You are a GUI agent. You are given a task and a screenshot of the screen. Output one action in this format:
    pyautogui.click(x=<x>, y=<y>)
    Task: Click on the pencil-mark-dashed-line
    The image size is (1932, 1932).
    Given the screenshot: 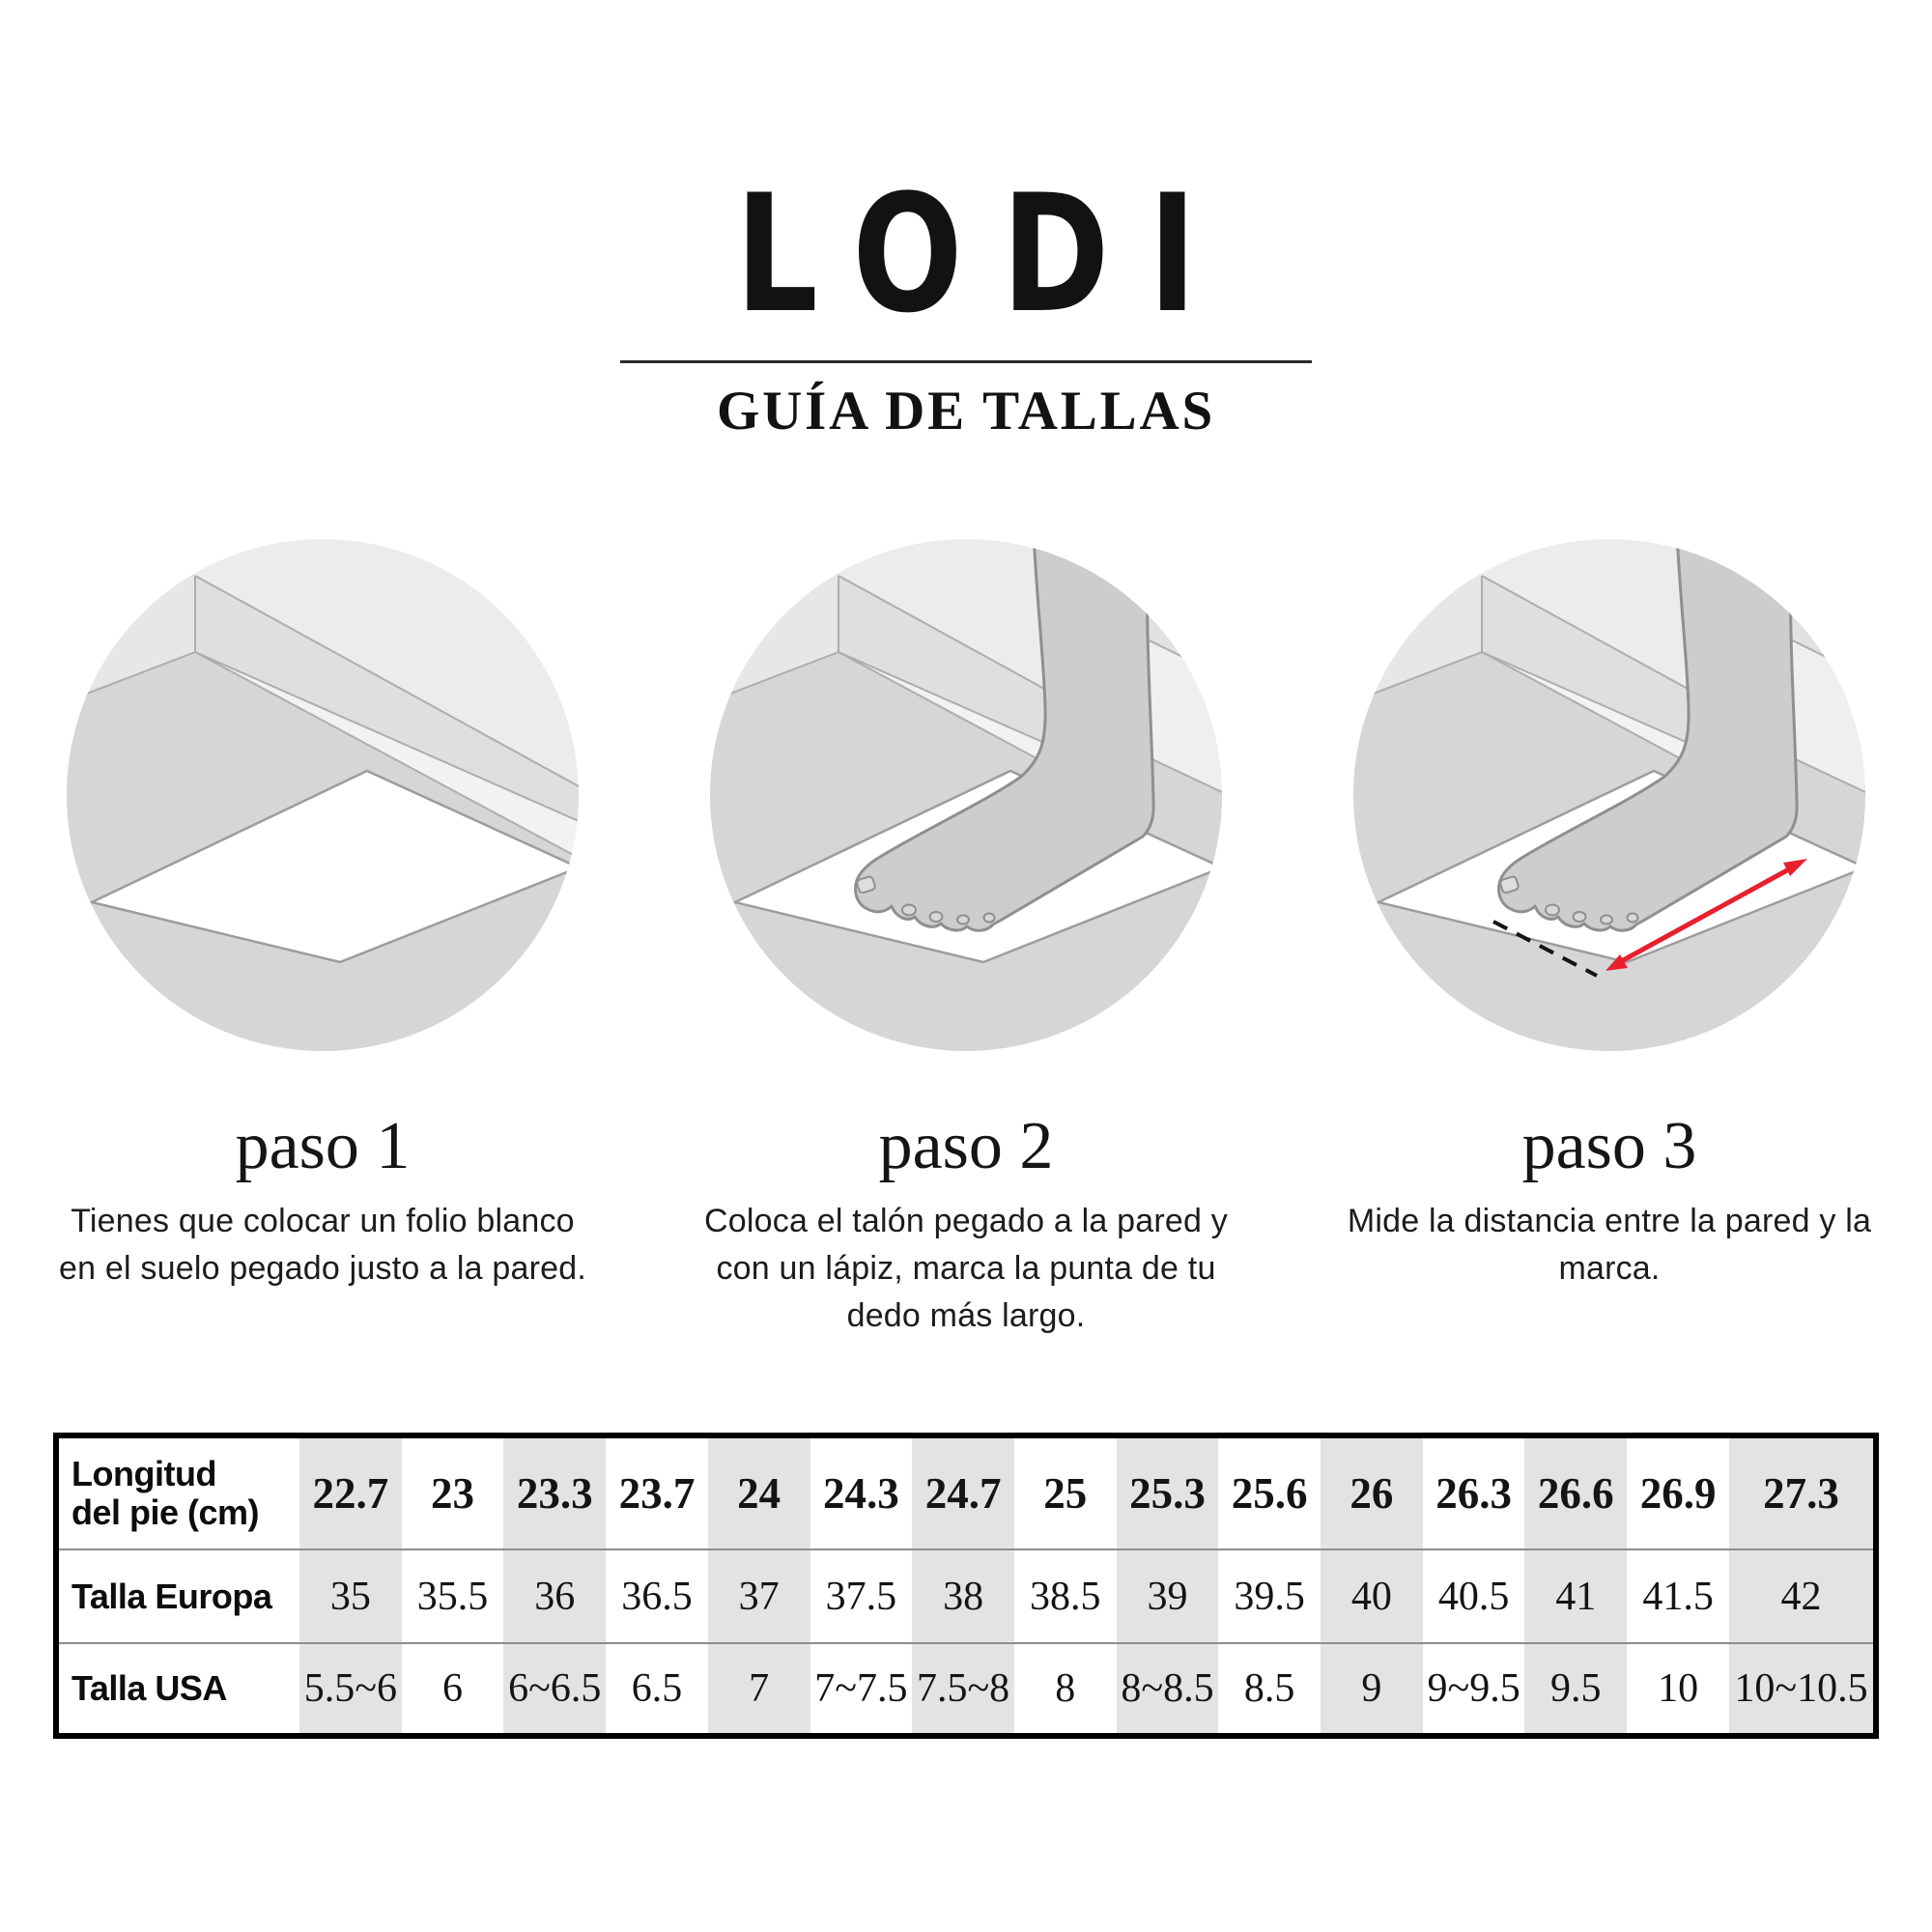 What is the action you would take?
    pyautogui.click(x=1545, y=949)
    